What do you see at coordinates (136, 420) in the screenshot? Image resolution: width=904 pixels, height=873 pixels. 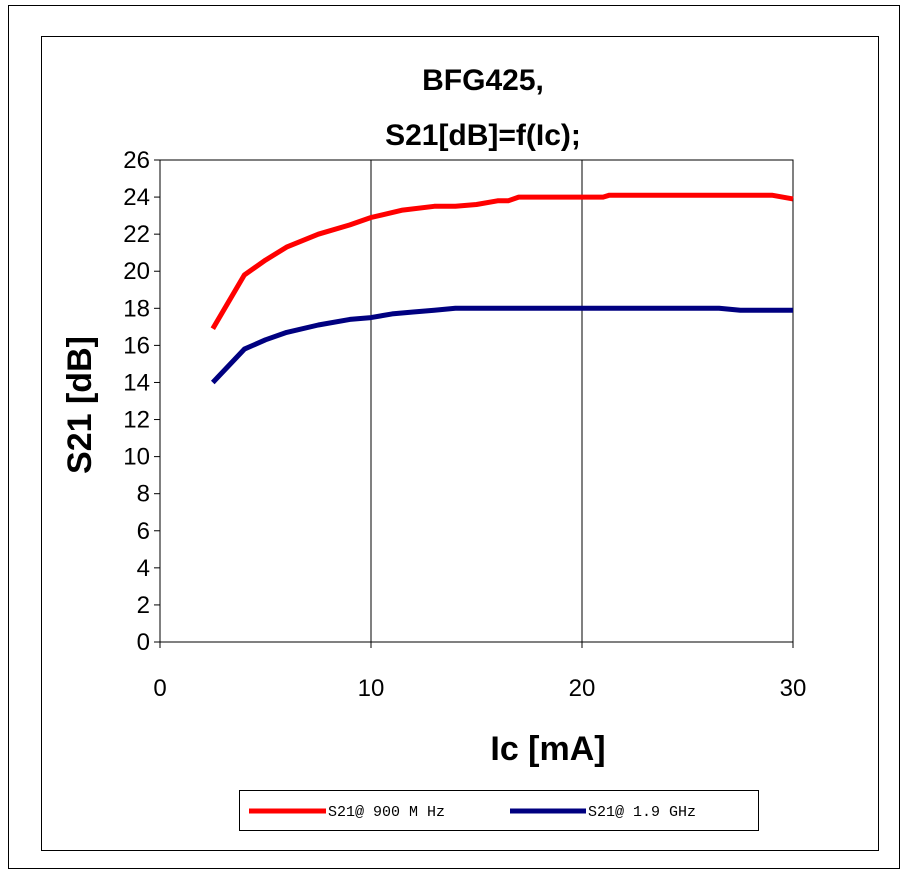 I see `y-tick-label-12: 12` at bounding box center [136, 420].